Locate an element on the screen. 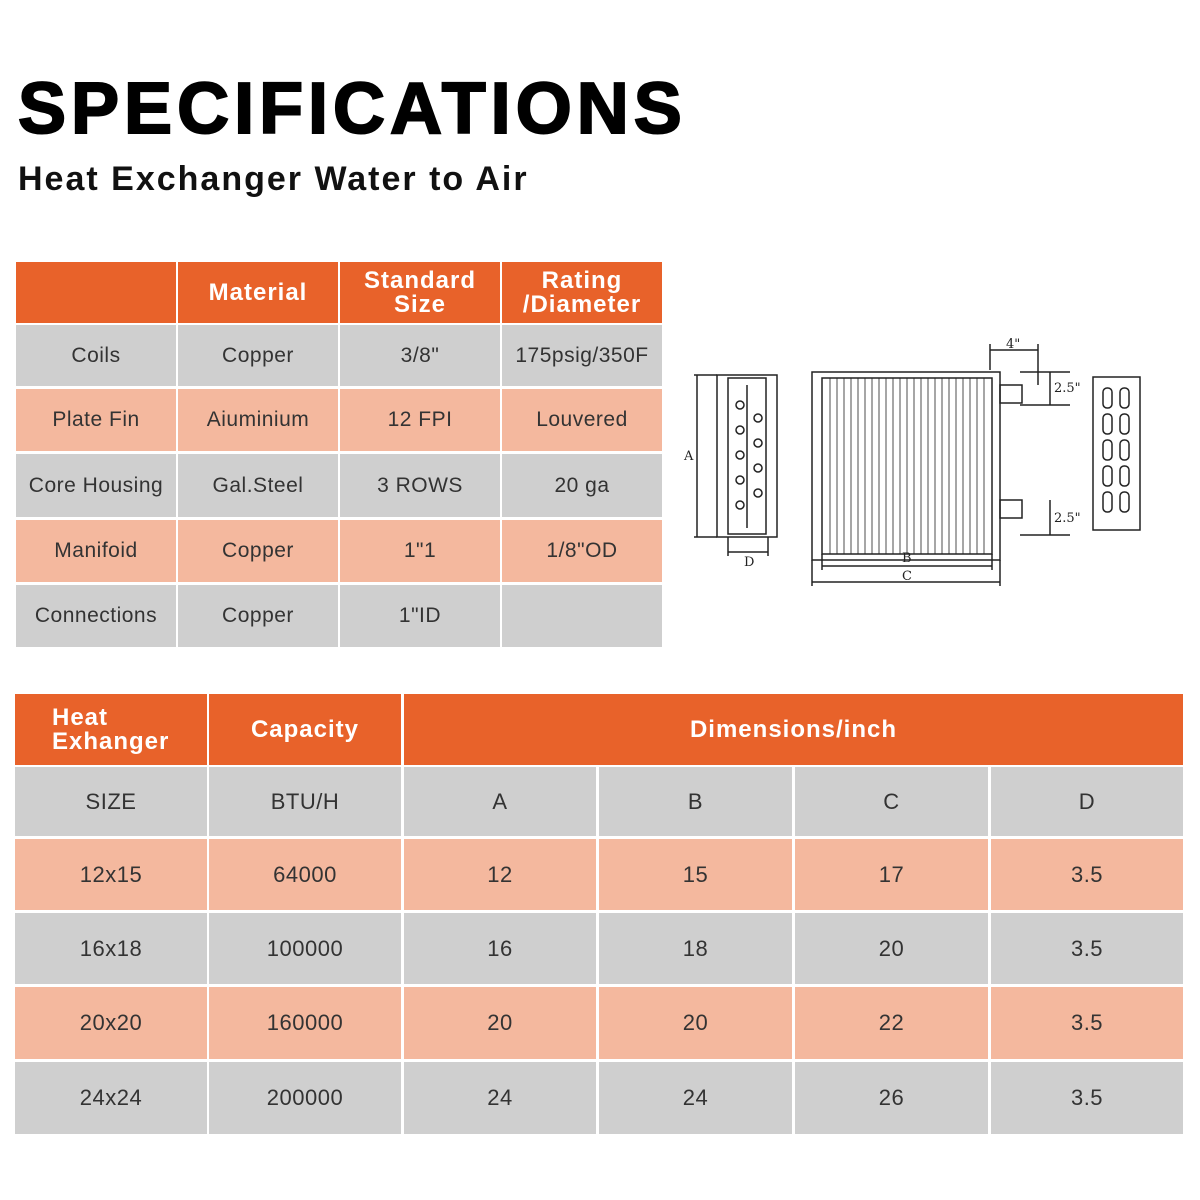  column-header: Rating /Diameter is located at coordinates (582, 292).